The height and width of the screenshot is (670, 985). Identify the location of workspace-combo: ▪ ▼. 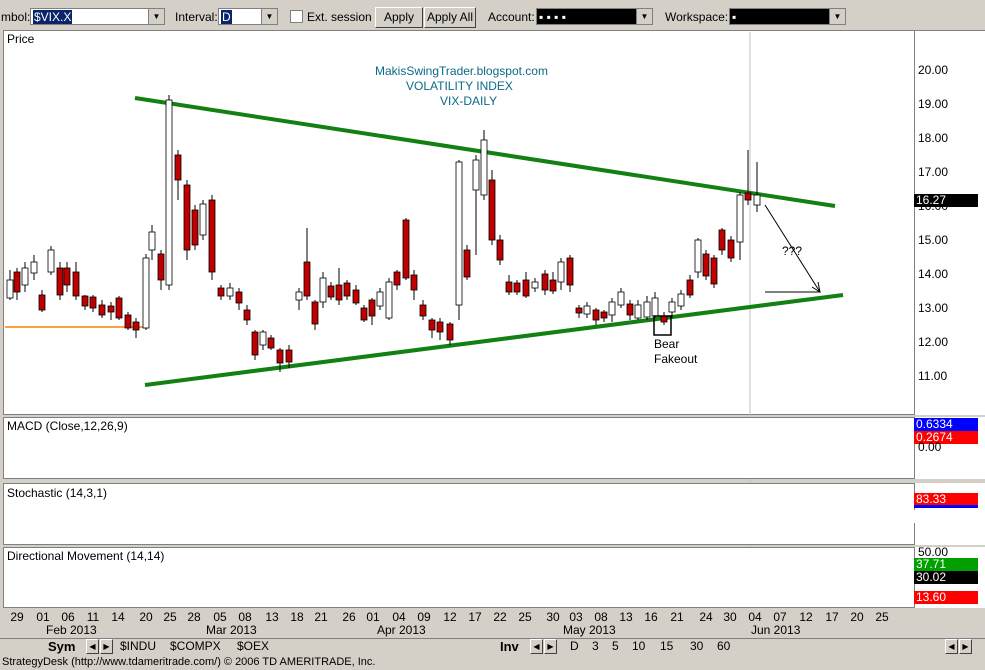
(787, 16).